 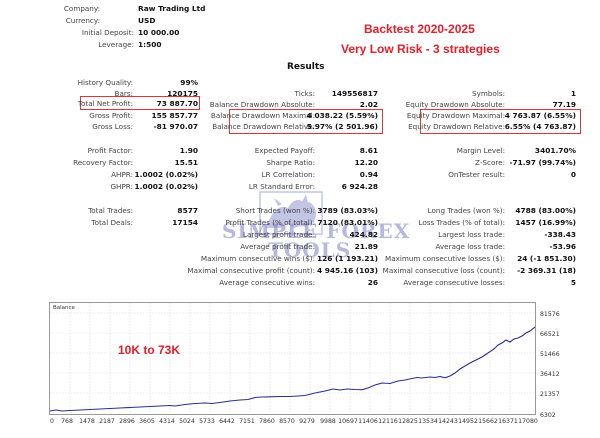 I want to click on x-tick: 9279, so click(x=307, y=421).